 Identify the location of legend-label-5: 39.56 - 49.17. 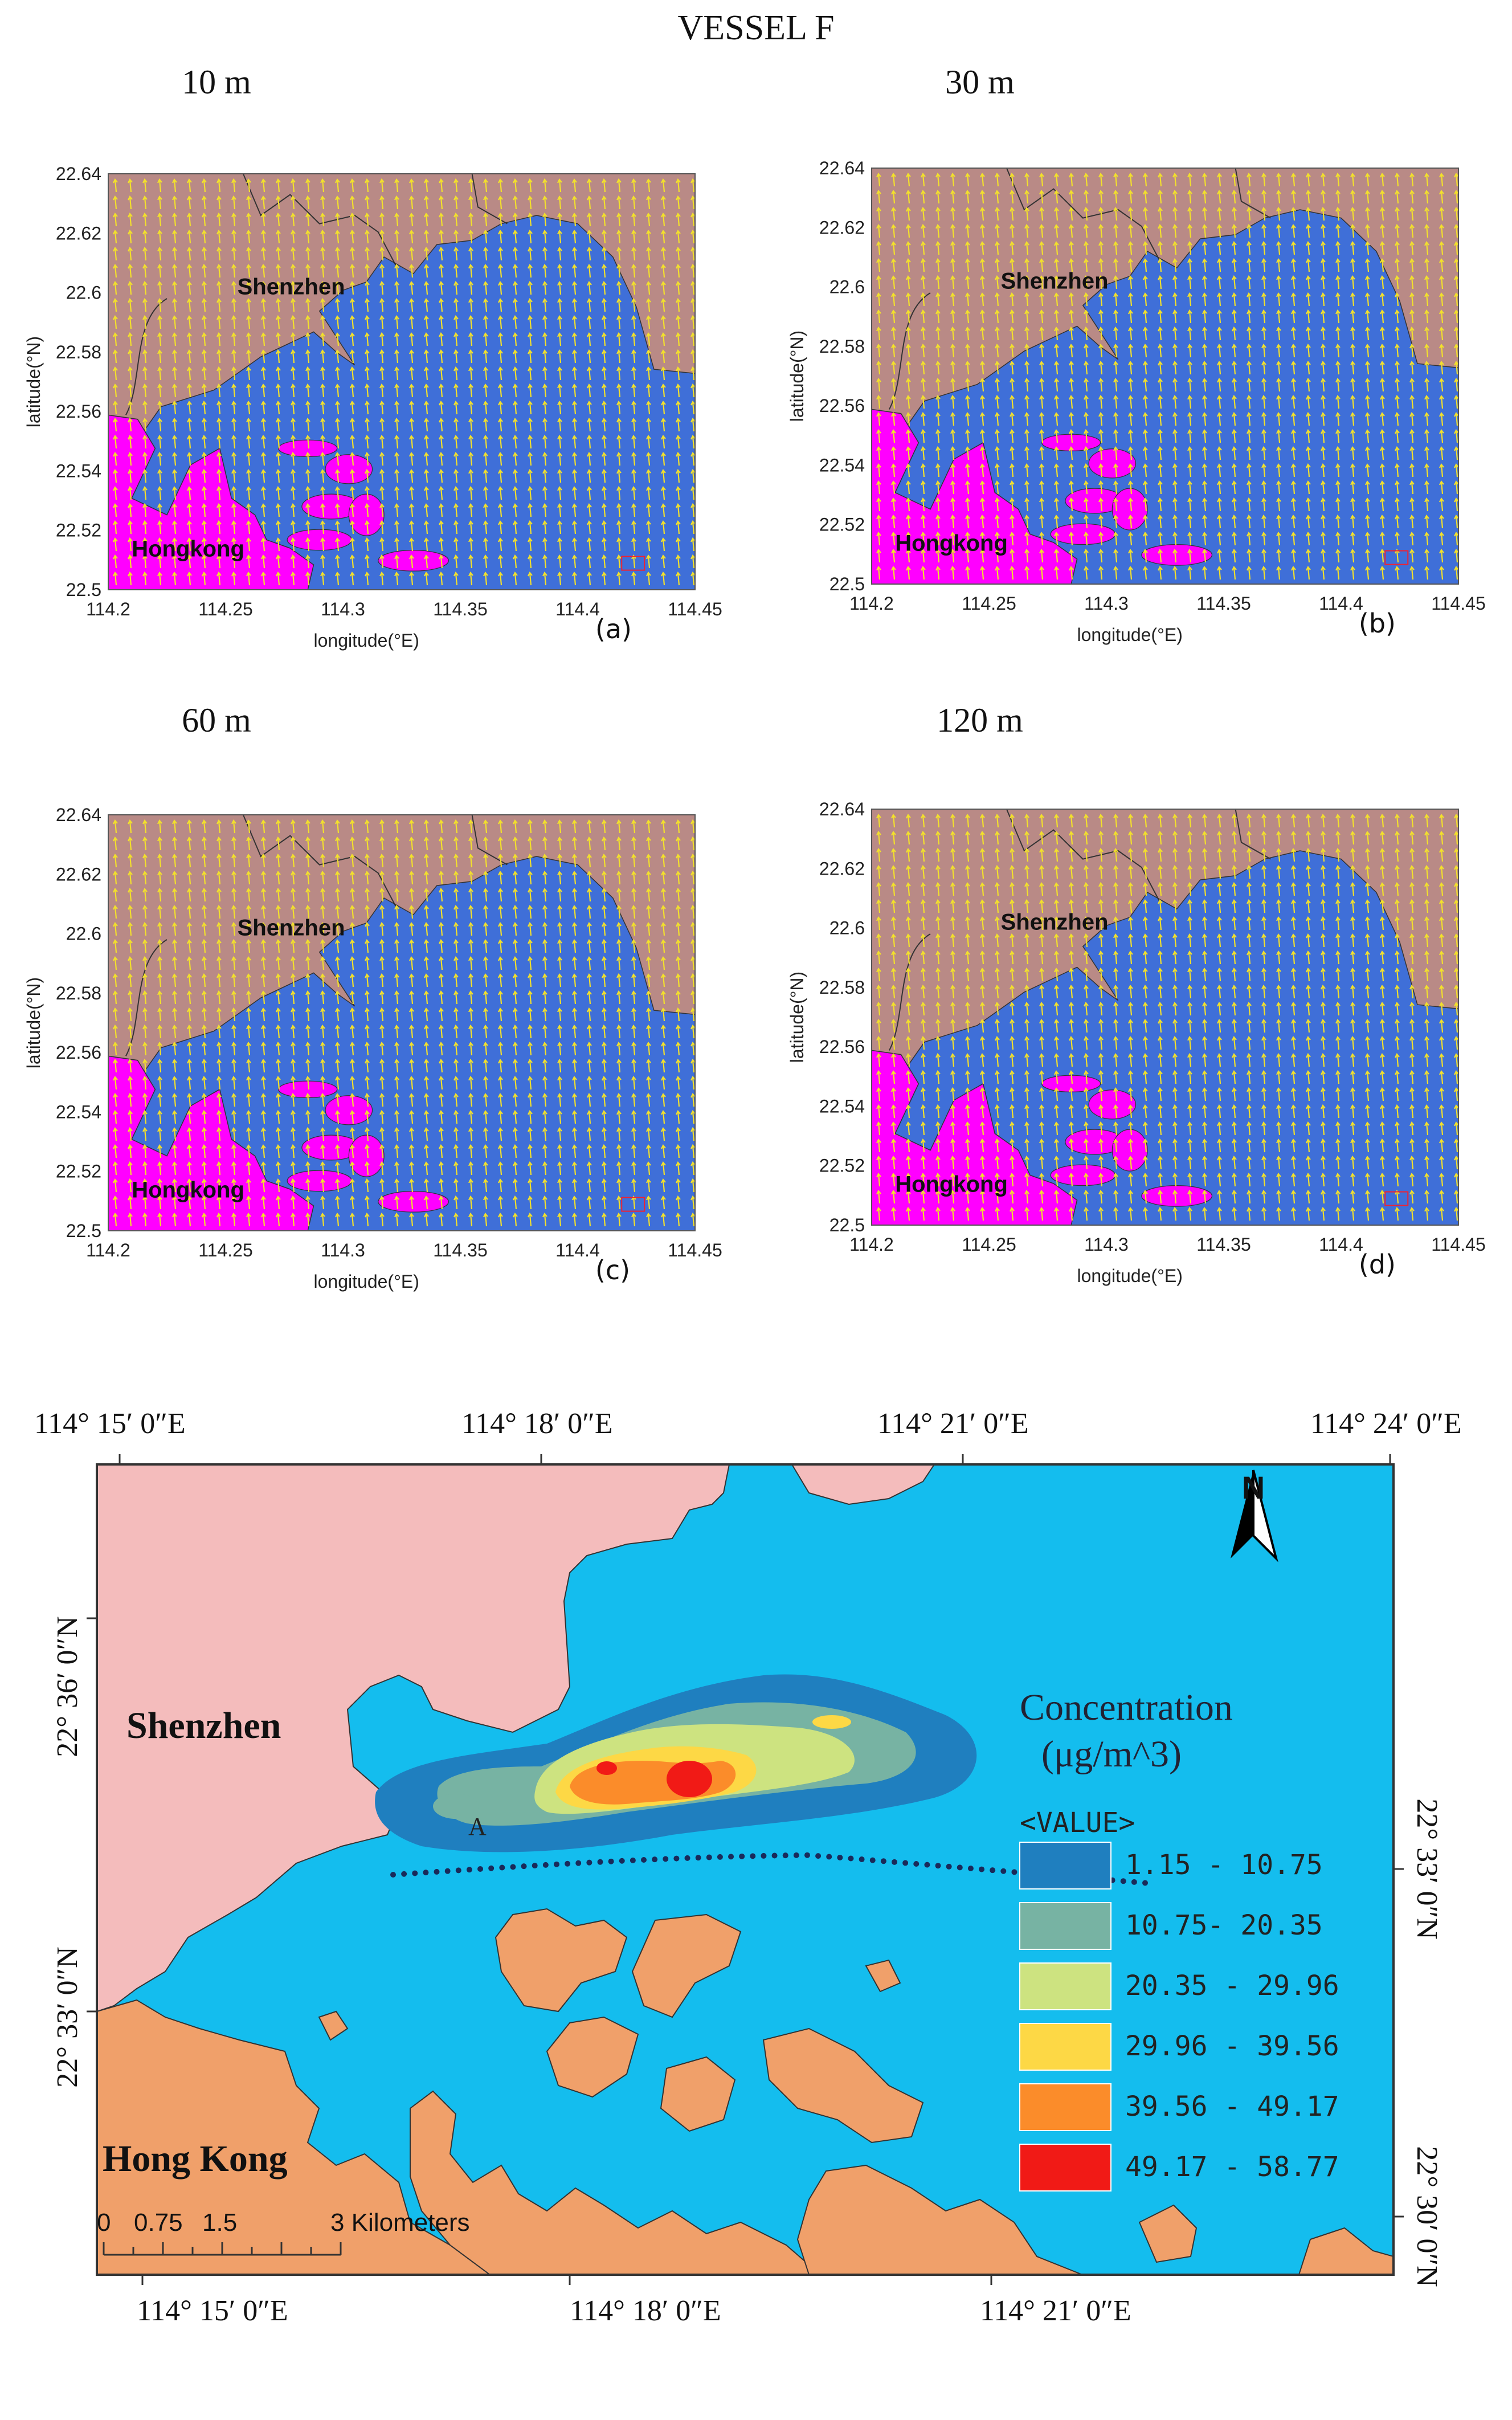
(1232, 2107).